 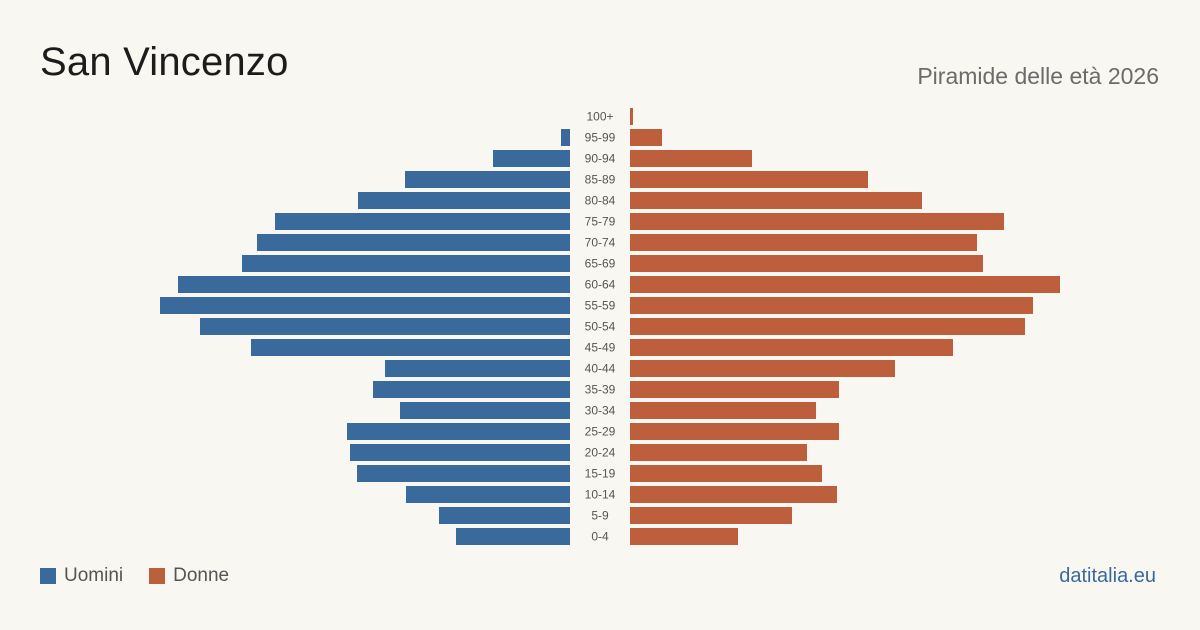 What do you see at coordinates (94, 575) in the screenshot?
I see `legend-label-men: Uomini` at bounding box center [94, 575].